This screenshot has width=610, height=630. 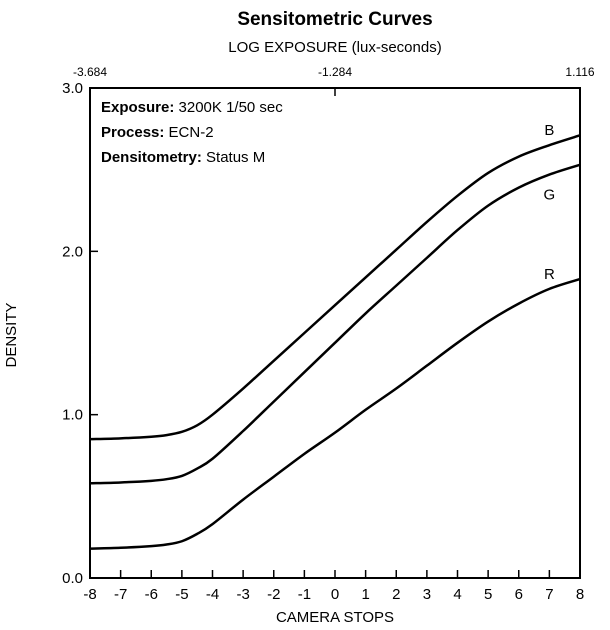 What do you see at coordinates (334, 19) in the screenshot?
I see `chart-title: Sensitometric Curves` at bounding box center [334, 19].